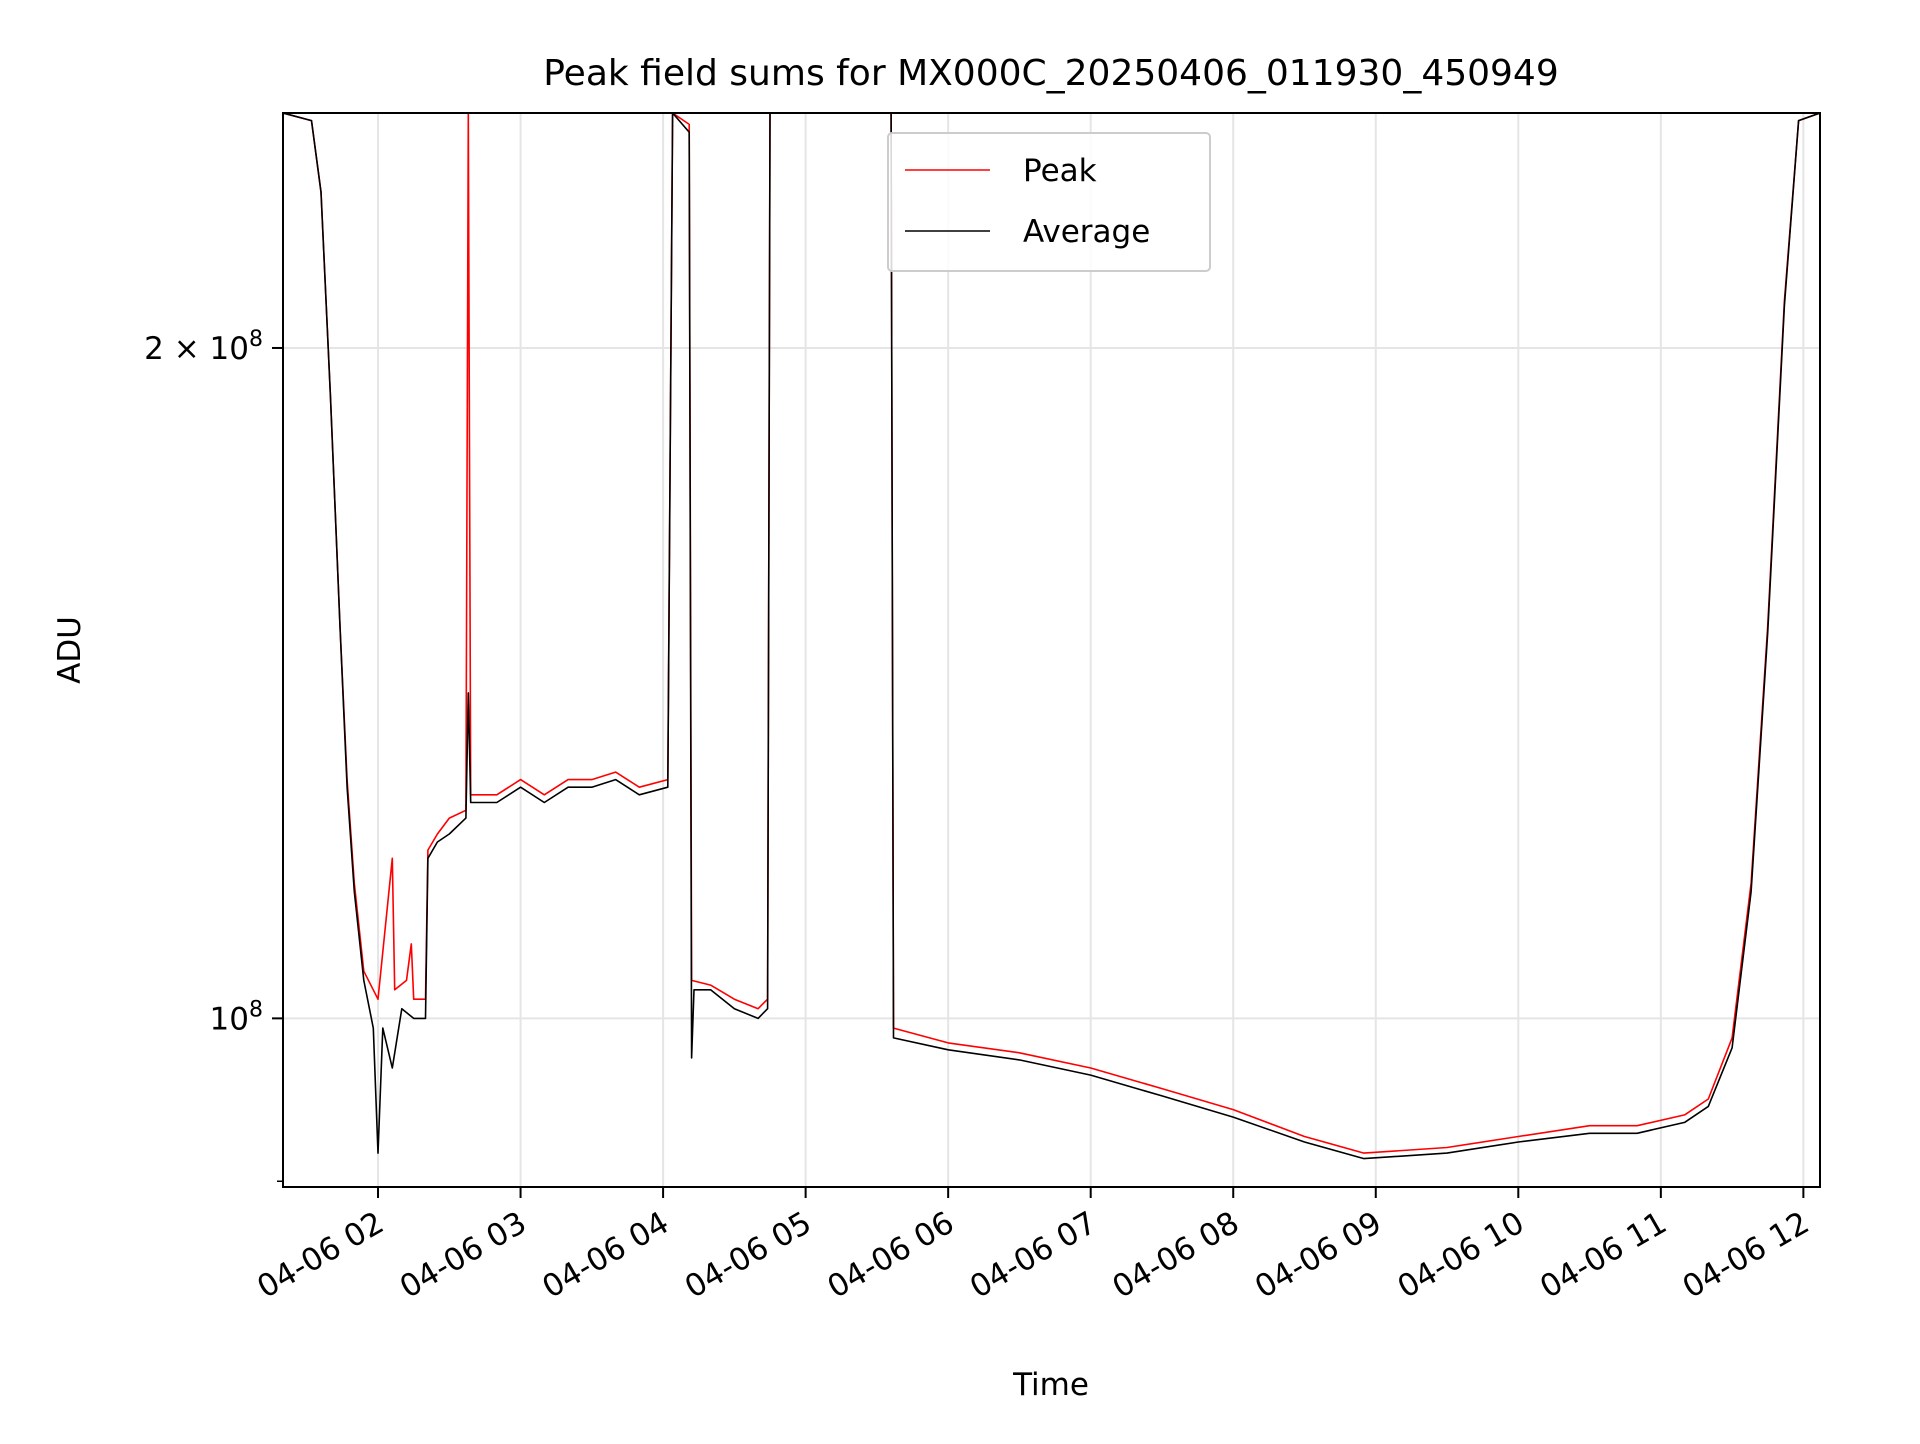  I want to click on y-tick-label: 108, so click(236, 1017).